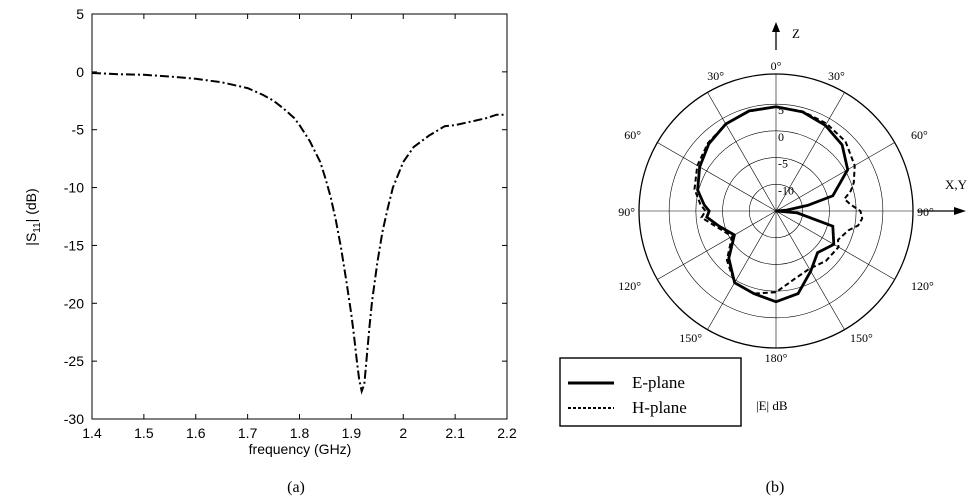  Describe the element at coordinates (248, 433) in the screenshot. I see `x-tick-label: 1.7` at that location.